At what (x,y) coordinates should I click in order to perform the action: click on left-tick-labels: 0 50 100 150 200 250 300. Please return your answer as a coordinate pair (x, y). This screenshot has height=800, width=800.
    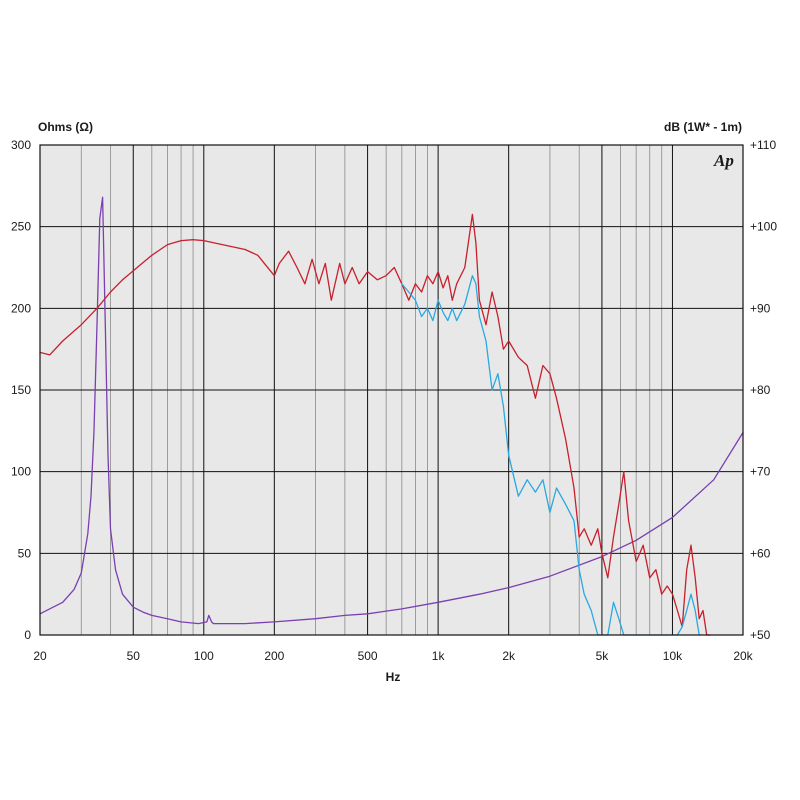
    Looking at the image, I should click on (21, 390).